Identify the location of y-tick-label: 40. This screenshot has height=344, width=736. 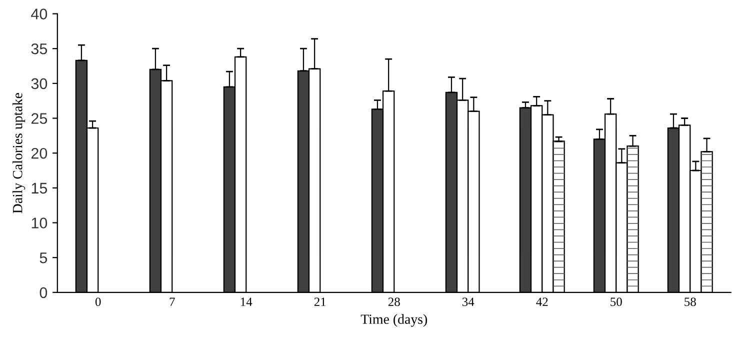
(39, 14).